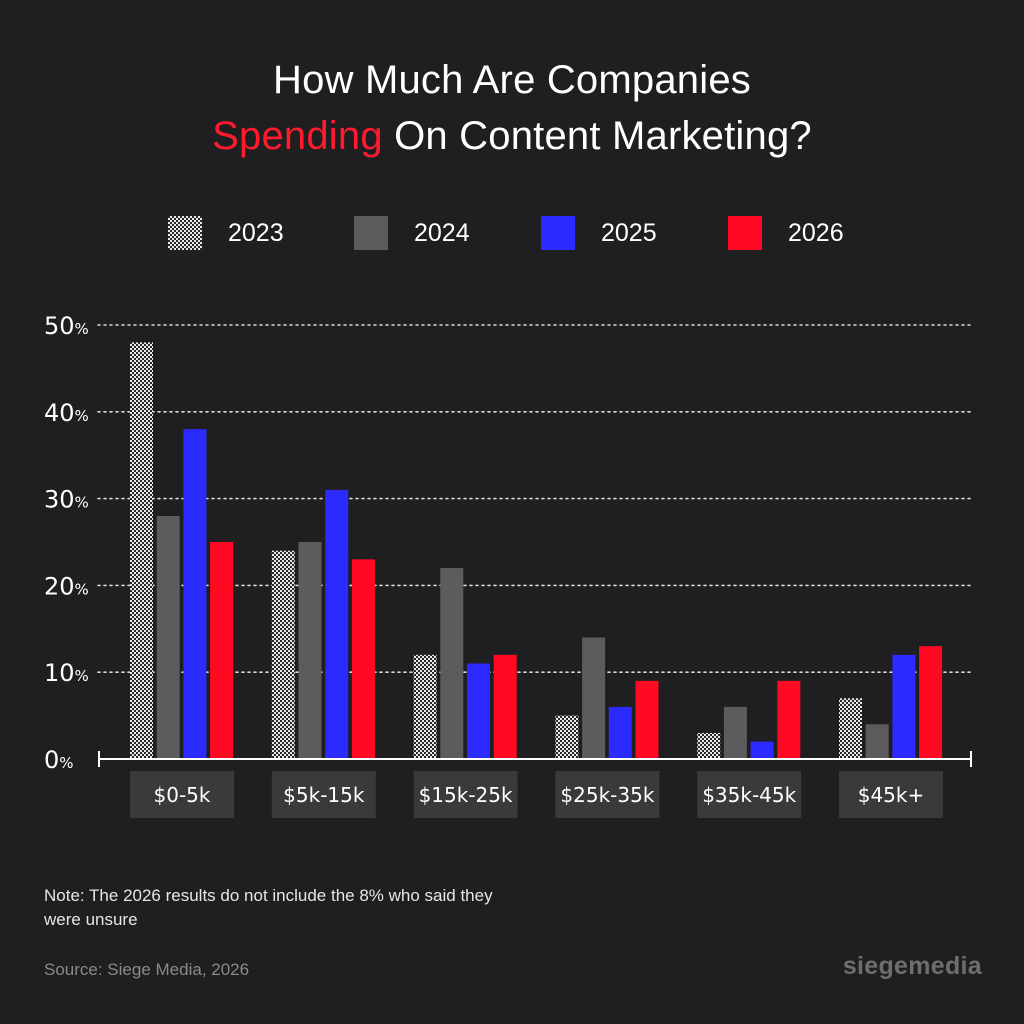  What do you see at coordinates (442, 233) in the screenshot?
I see `legend-label-2024: 2024` at bounding box center [442, 233].